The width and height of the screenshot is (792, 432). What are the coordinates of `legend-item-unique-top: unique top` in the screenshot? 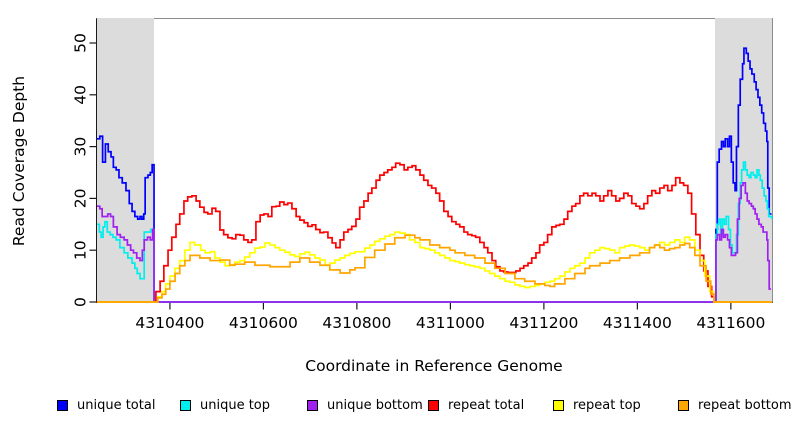 It's located at (225, 405).